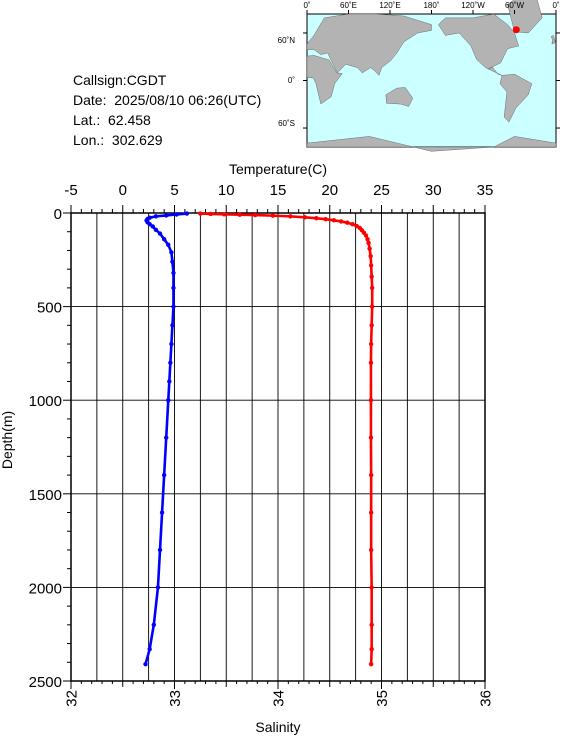 The width and height of the screenshot is (564, 736). I want to click on depth-tick-label: 2000, so click(45, 588).